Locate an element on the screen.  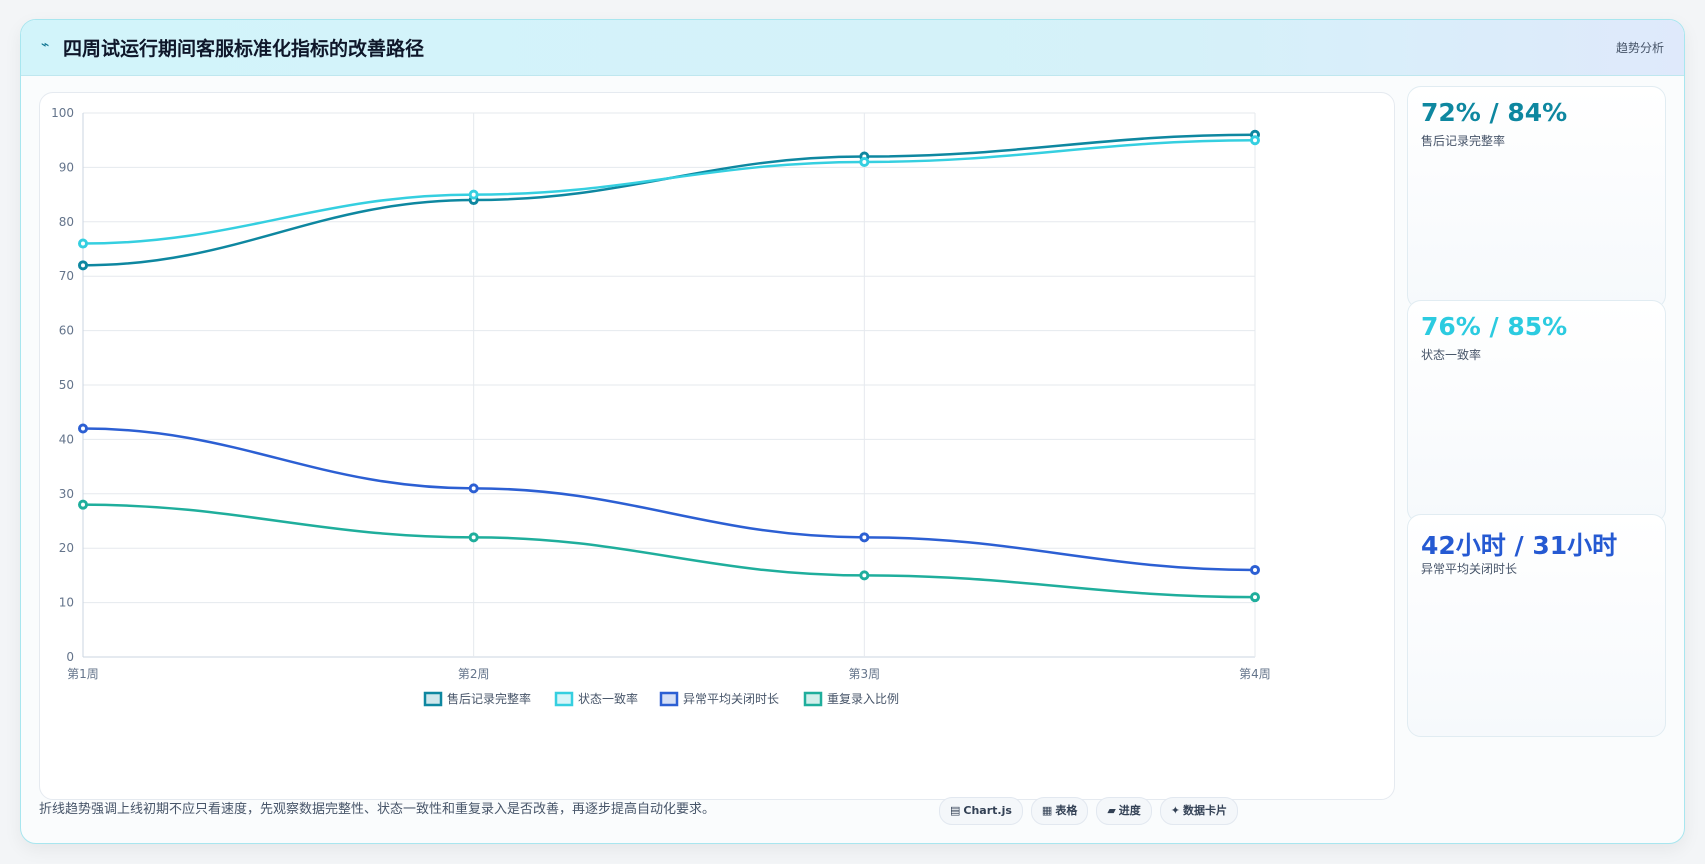
legend-label: 重复录入比例 is located at coordinates (863, 699).